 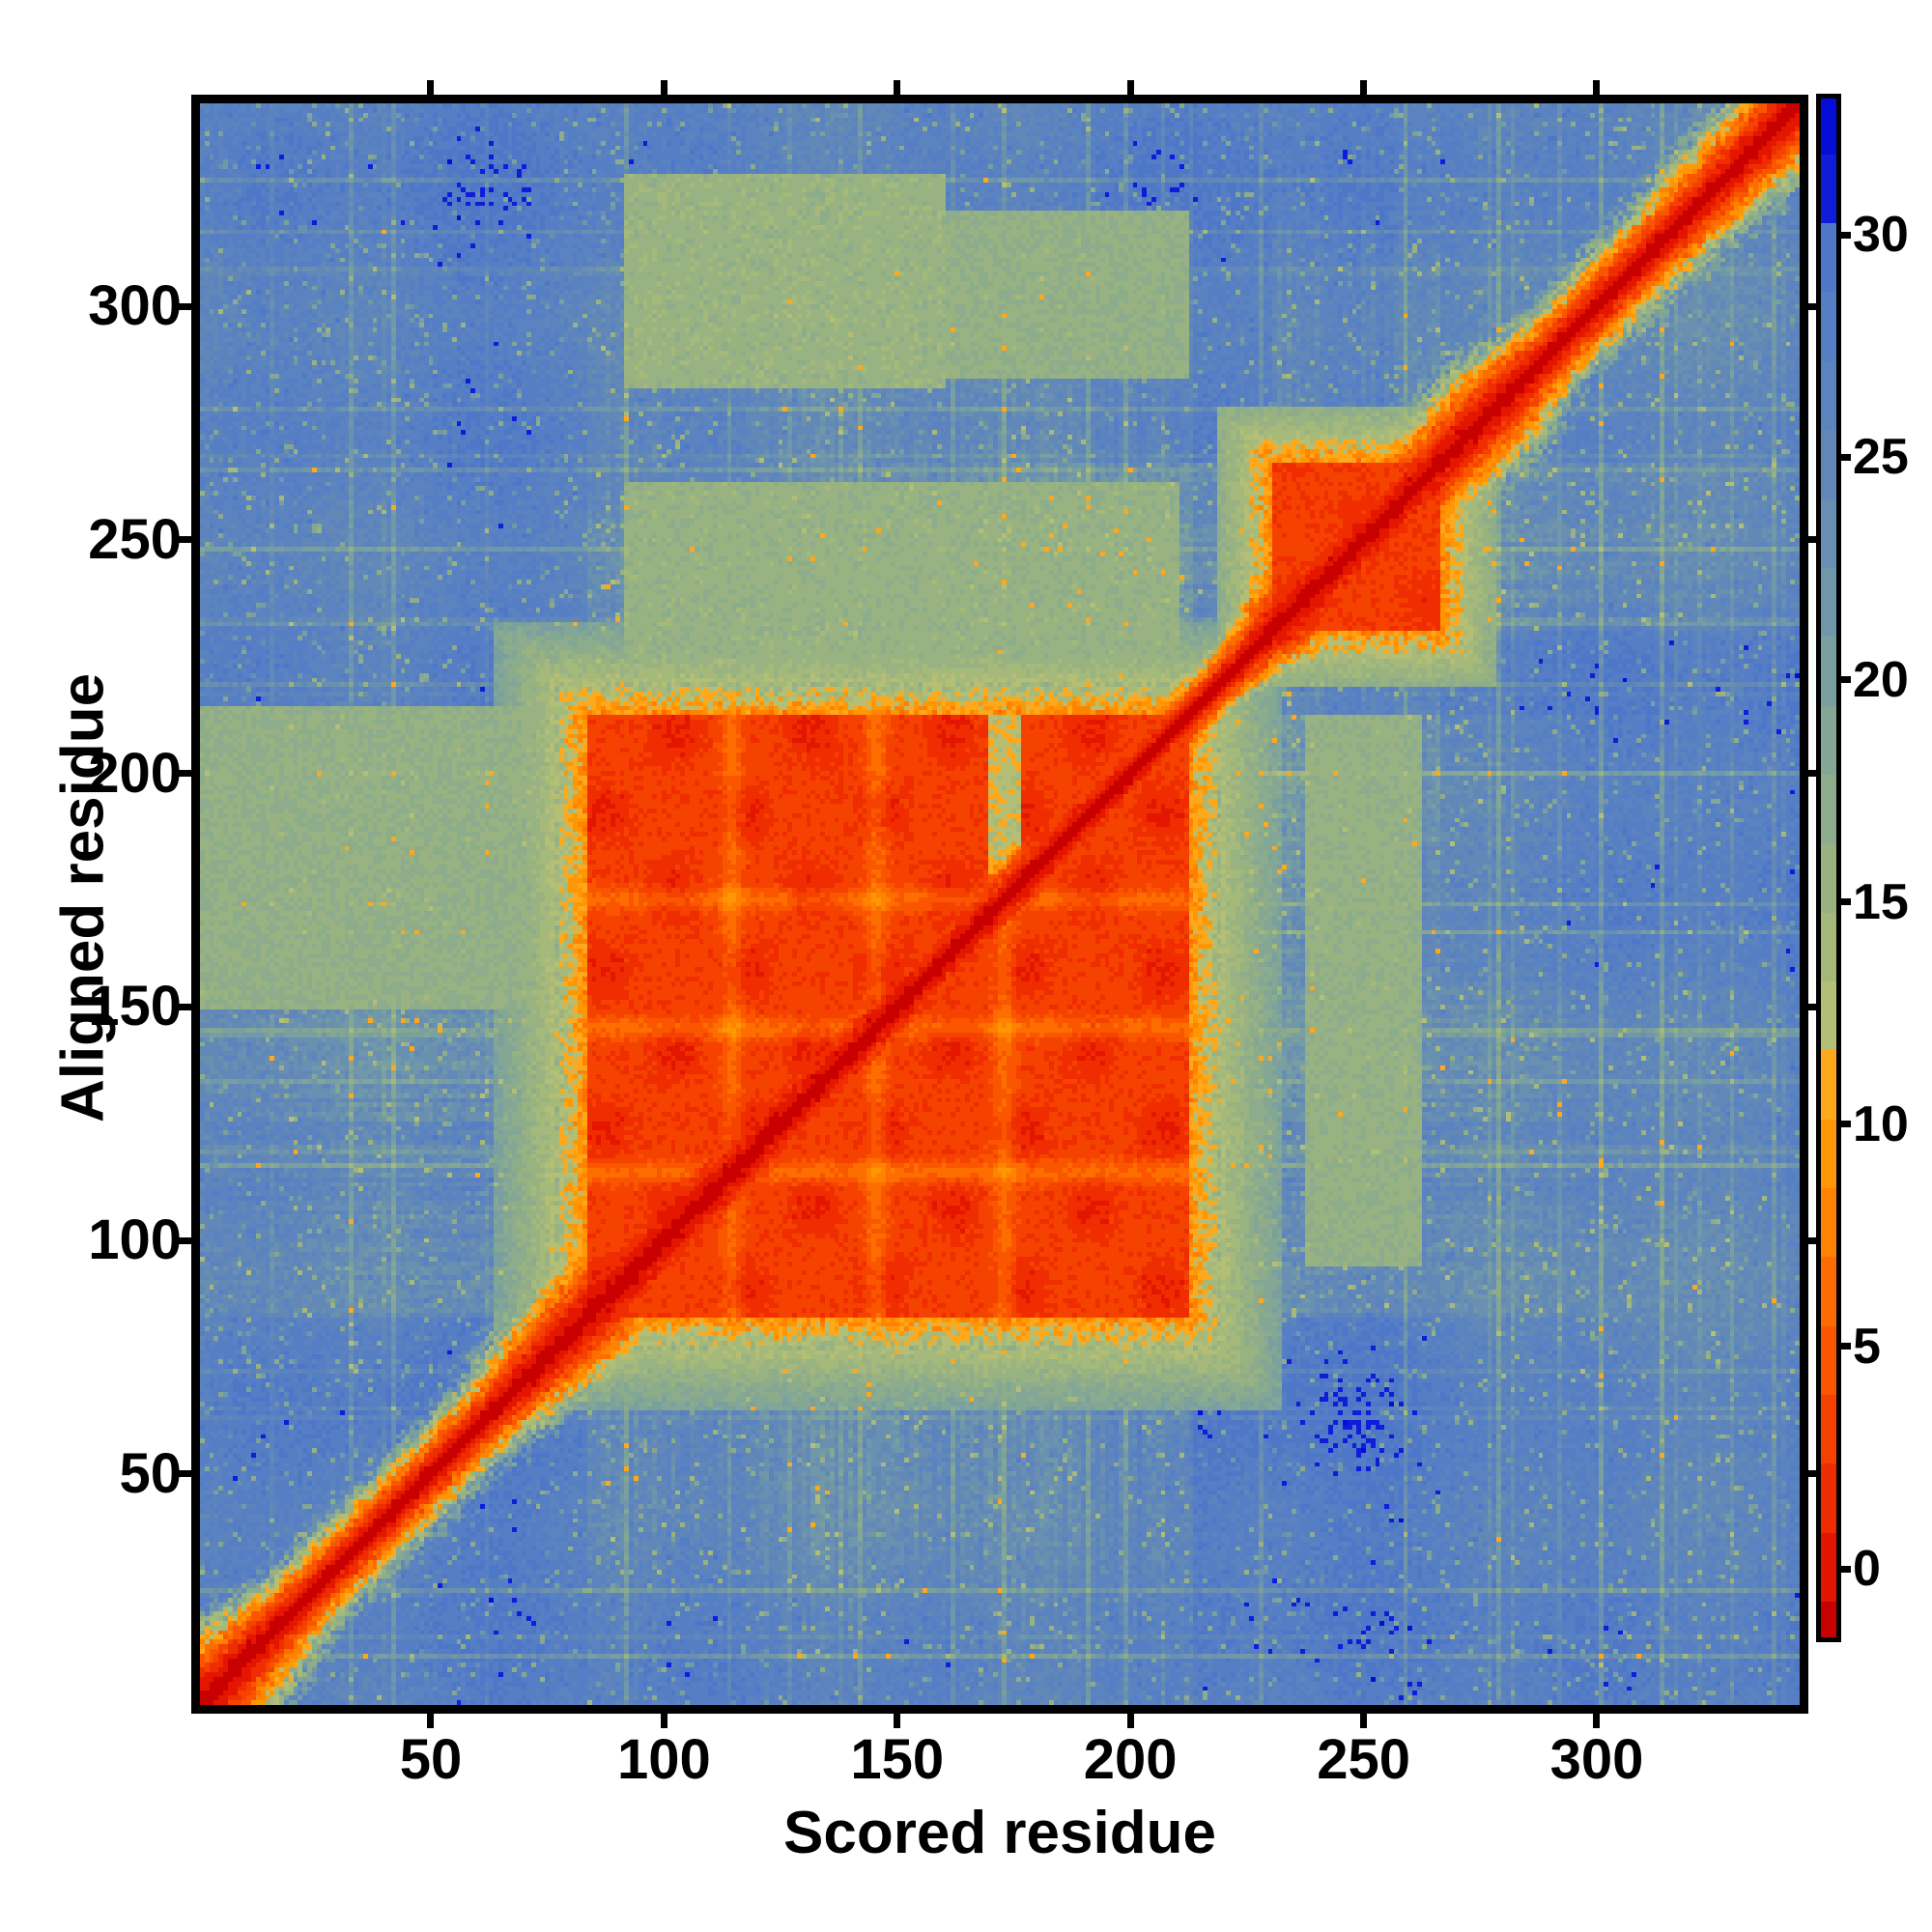 What do you see at coordinates (150, 1473) in the screenshot?
I see `y-tick-label: 50` at bounding box center [150, 1473].